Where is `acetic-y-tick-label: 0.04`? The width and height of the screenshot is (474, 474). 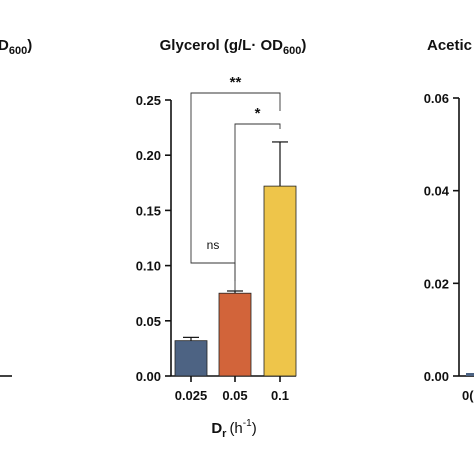
acetic-y-tick-label: 0.04 is located at coordinates (437, 191).